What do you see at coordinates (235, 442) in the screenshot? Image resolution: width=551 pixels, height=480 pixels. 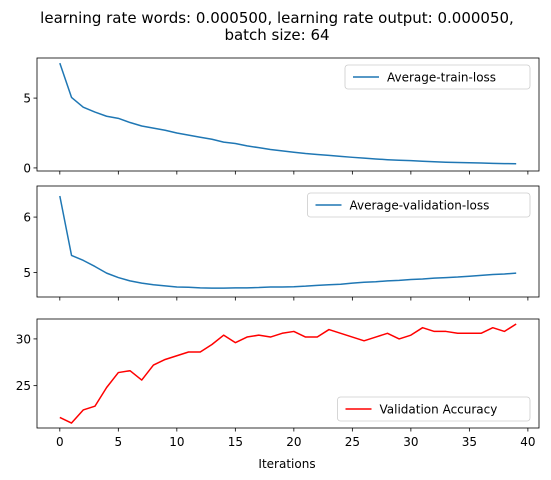 I see `x-tick-label: 15` at bounding box center [235, 442].